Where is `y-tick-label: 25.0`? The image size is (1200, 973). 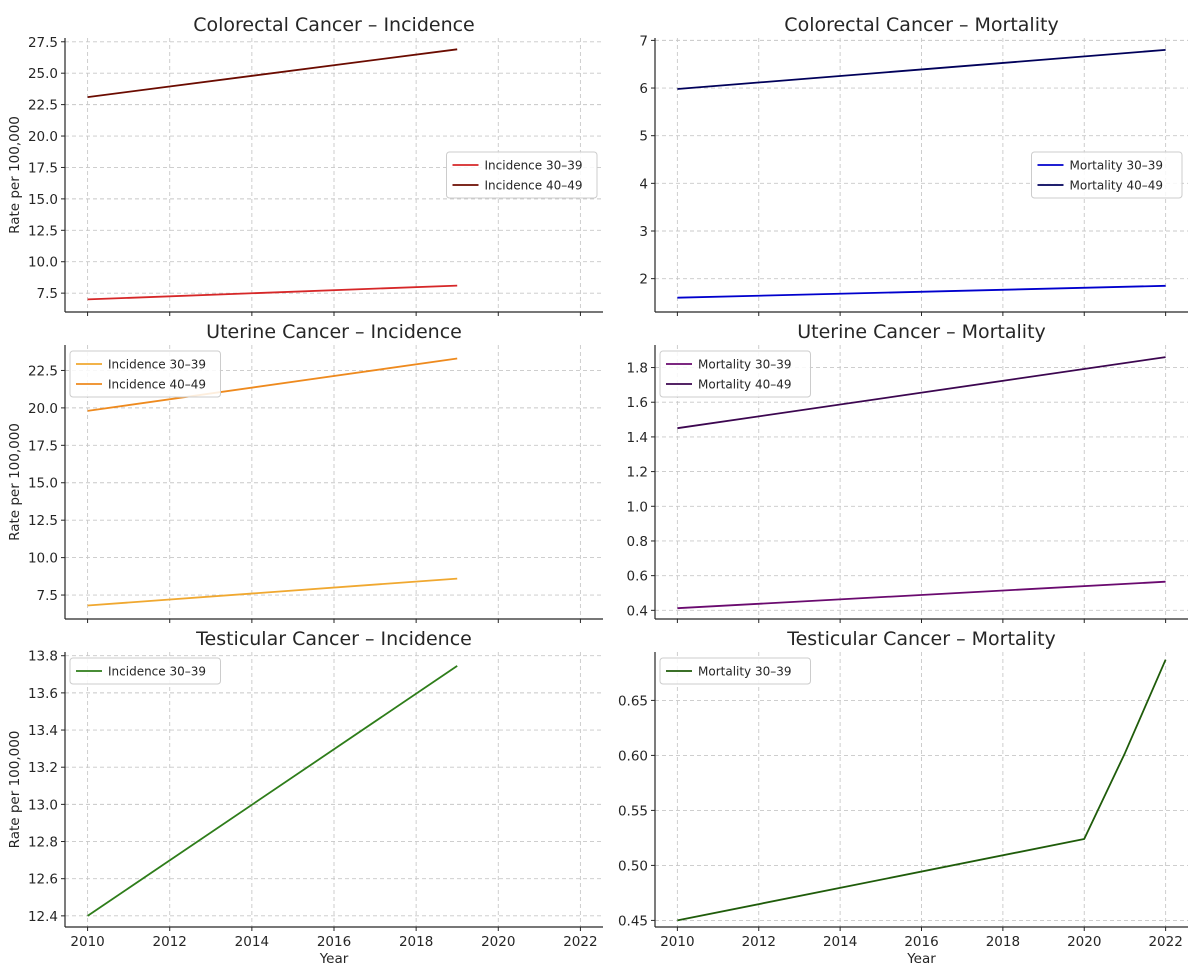
y-tick-label: 25.0 is located at coordinates (43, 74).